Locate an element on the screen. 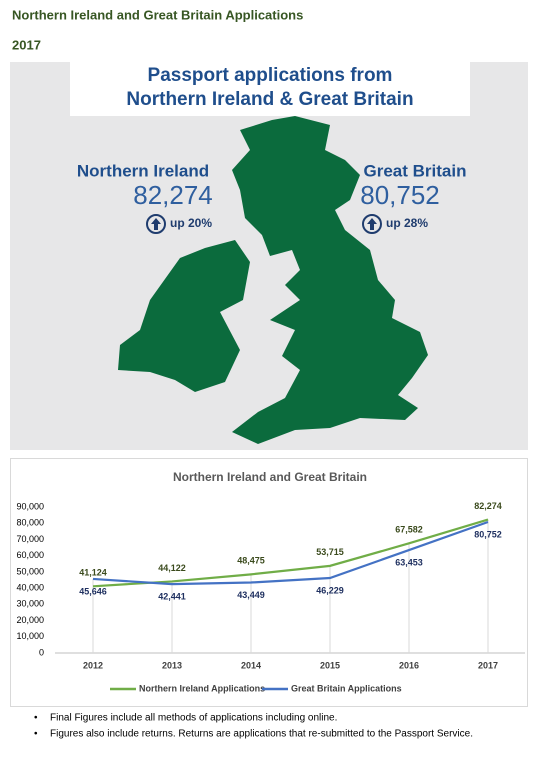  data-label: 44,122 is located at coordinates (172, 568).